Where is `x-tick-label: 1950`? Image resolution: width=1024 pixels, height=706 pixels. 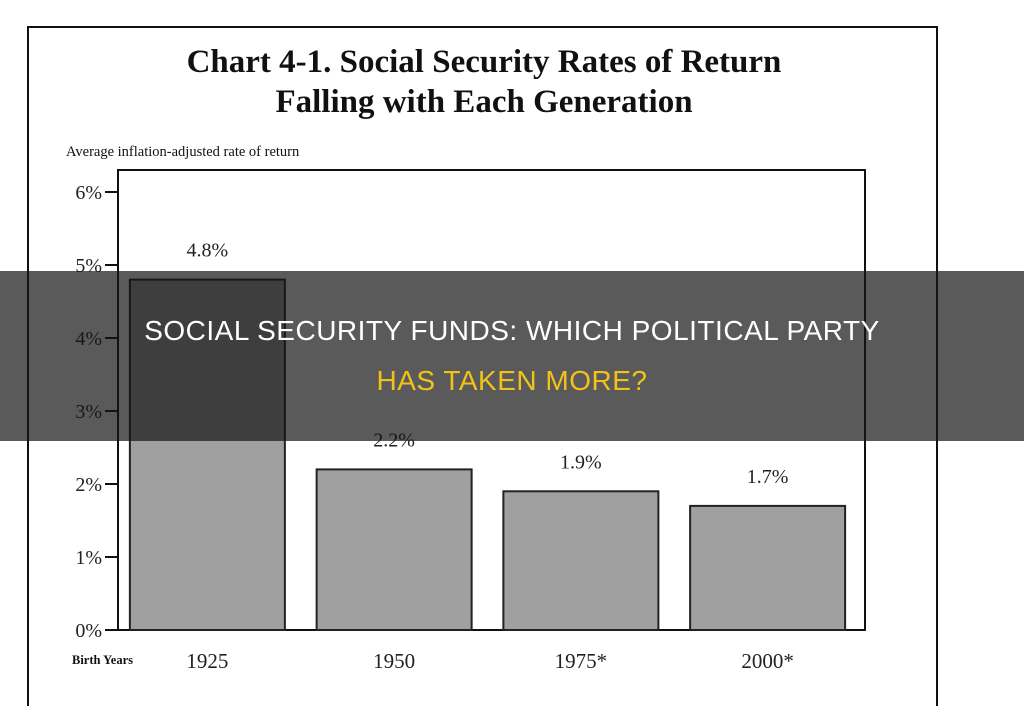 x-tick-label: 1950 is located at coordinates (394, 661).